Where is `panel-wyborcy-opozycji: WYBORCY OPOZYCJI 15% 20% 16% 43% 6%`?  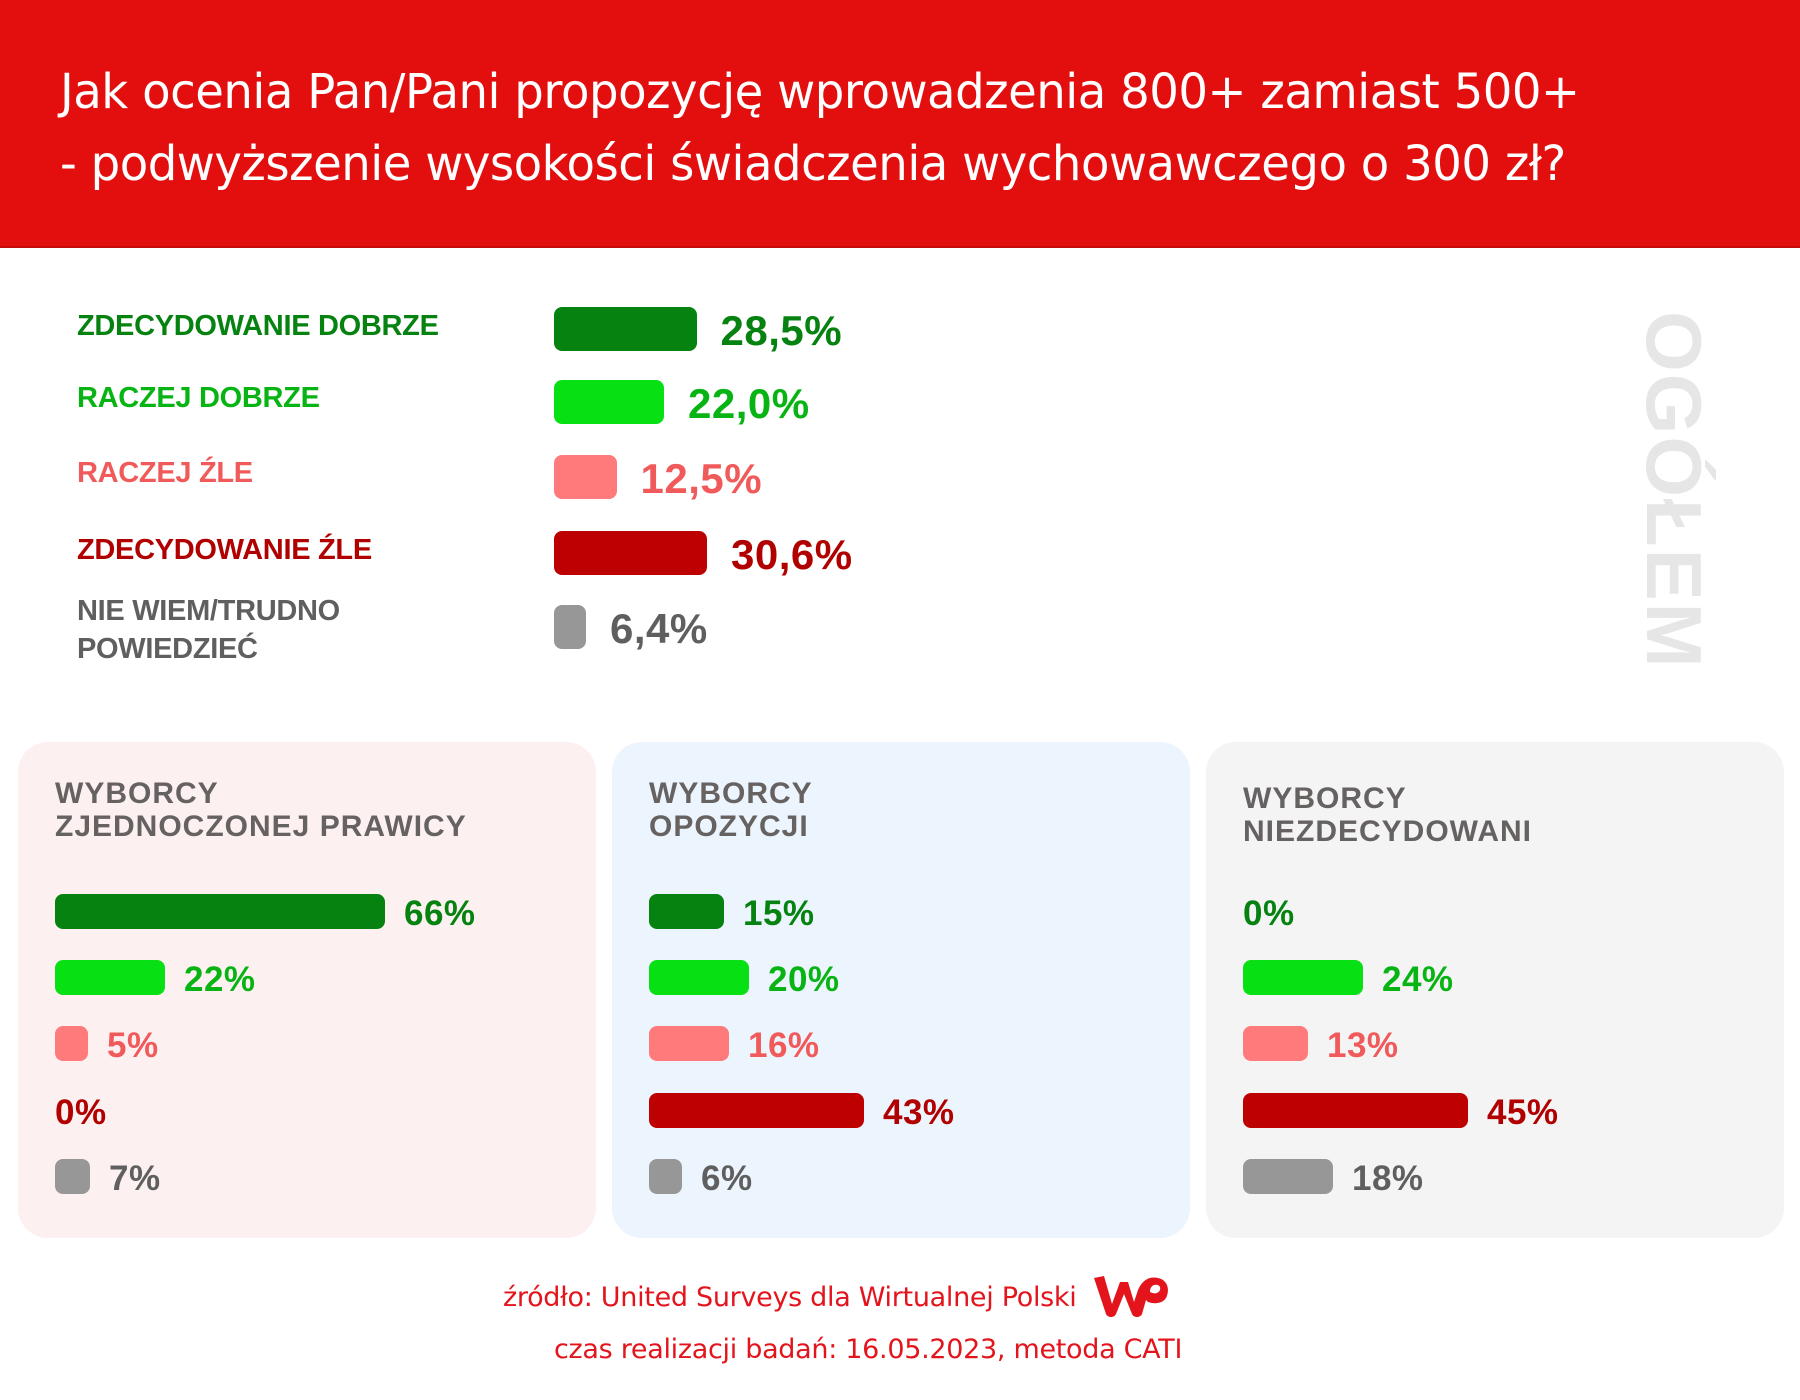 panel-wyborcy-opozycji: WYBORCY OPOZYCJI 15% 20% 16% 43% 6% is located at coordinates (901, 990).